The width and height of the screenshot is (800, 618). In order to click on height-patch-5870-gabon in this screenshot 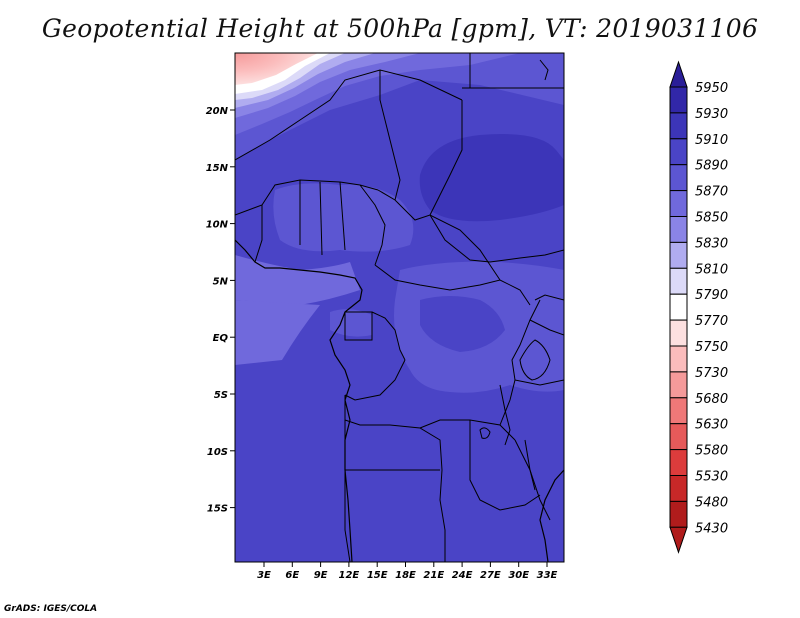, I will do `click(351, 323)`.